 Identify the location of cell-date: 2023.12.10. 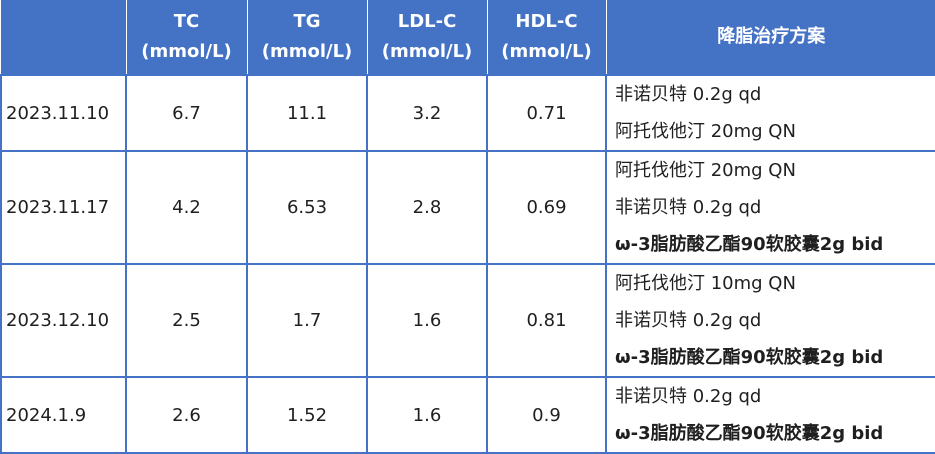
(63, 320).